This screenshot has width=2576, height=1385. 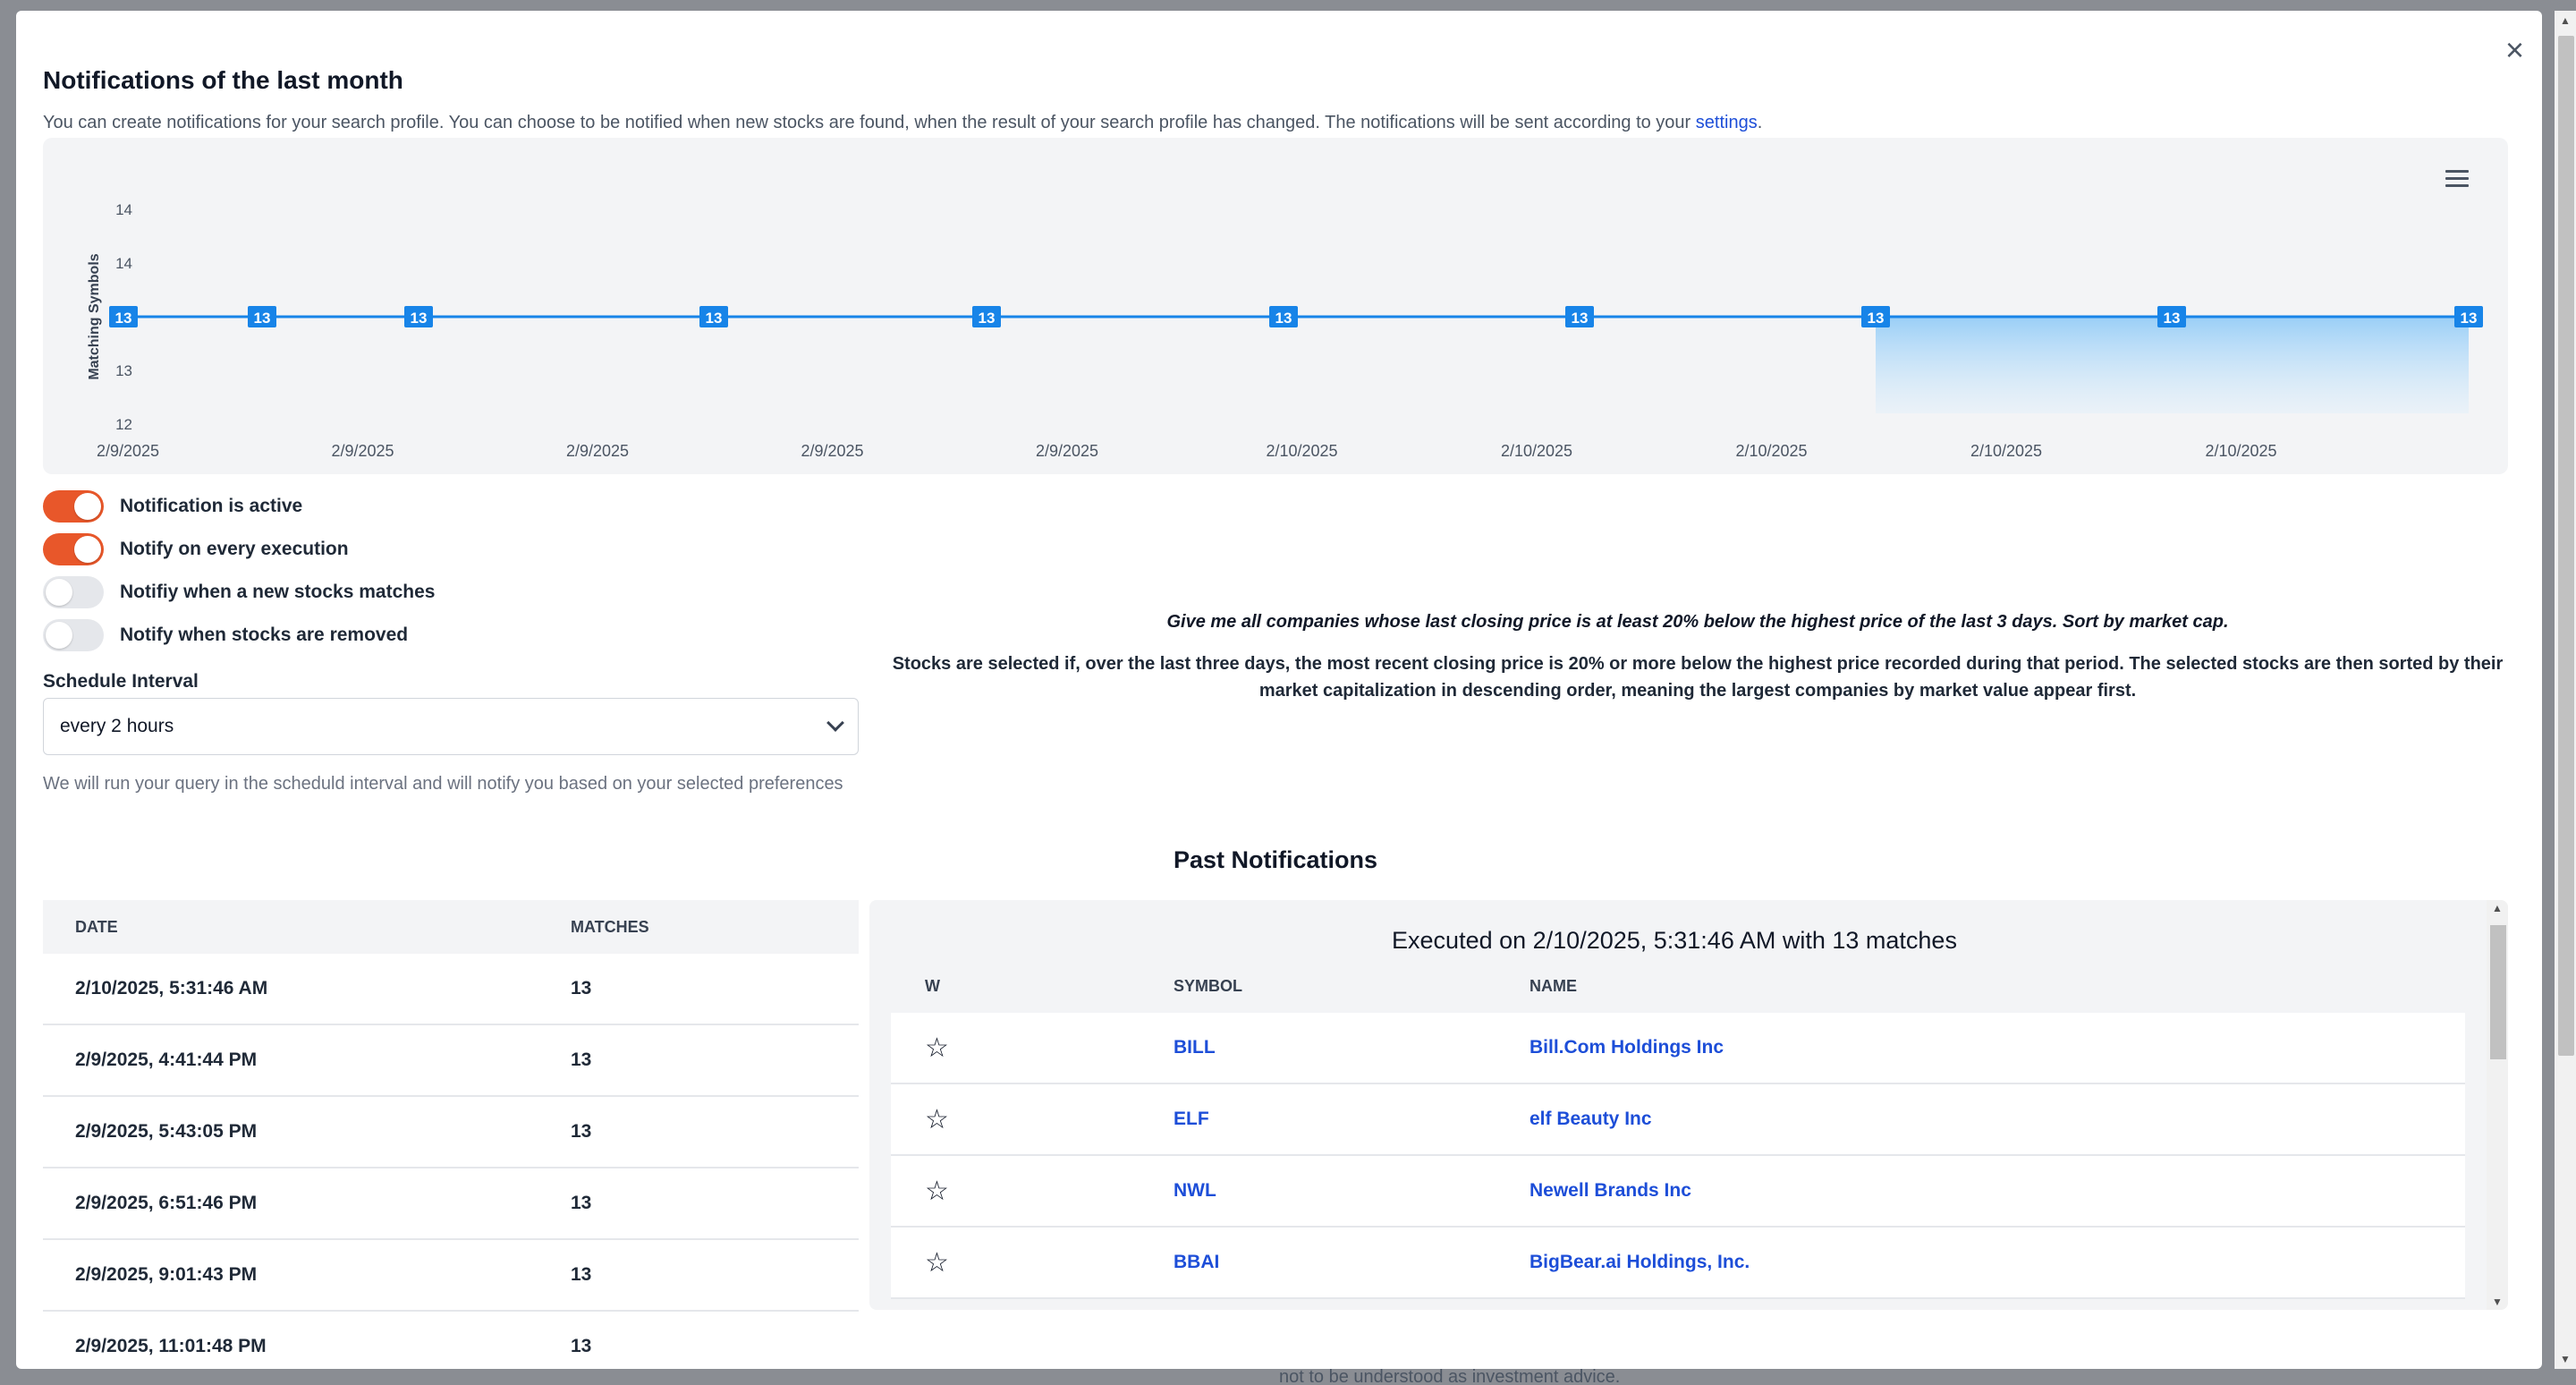 I want to click on table-row: ☆ ELF elf Beauty Inc, so click(x=1678, y=1120).